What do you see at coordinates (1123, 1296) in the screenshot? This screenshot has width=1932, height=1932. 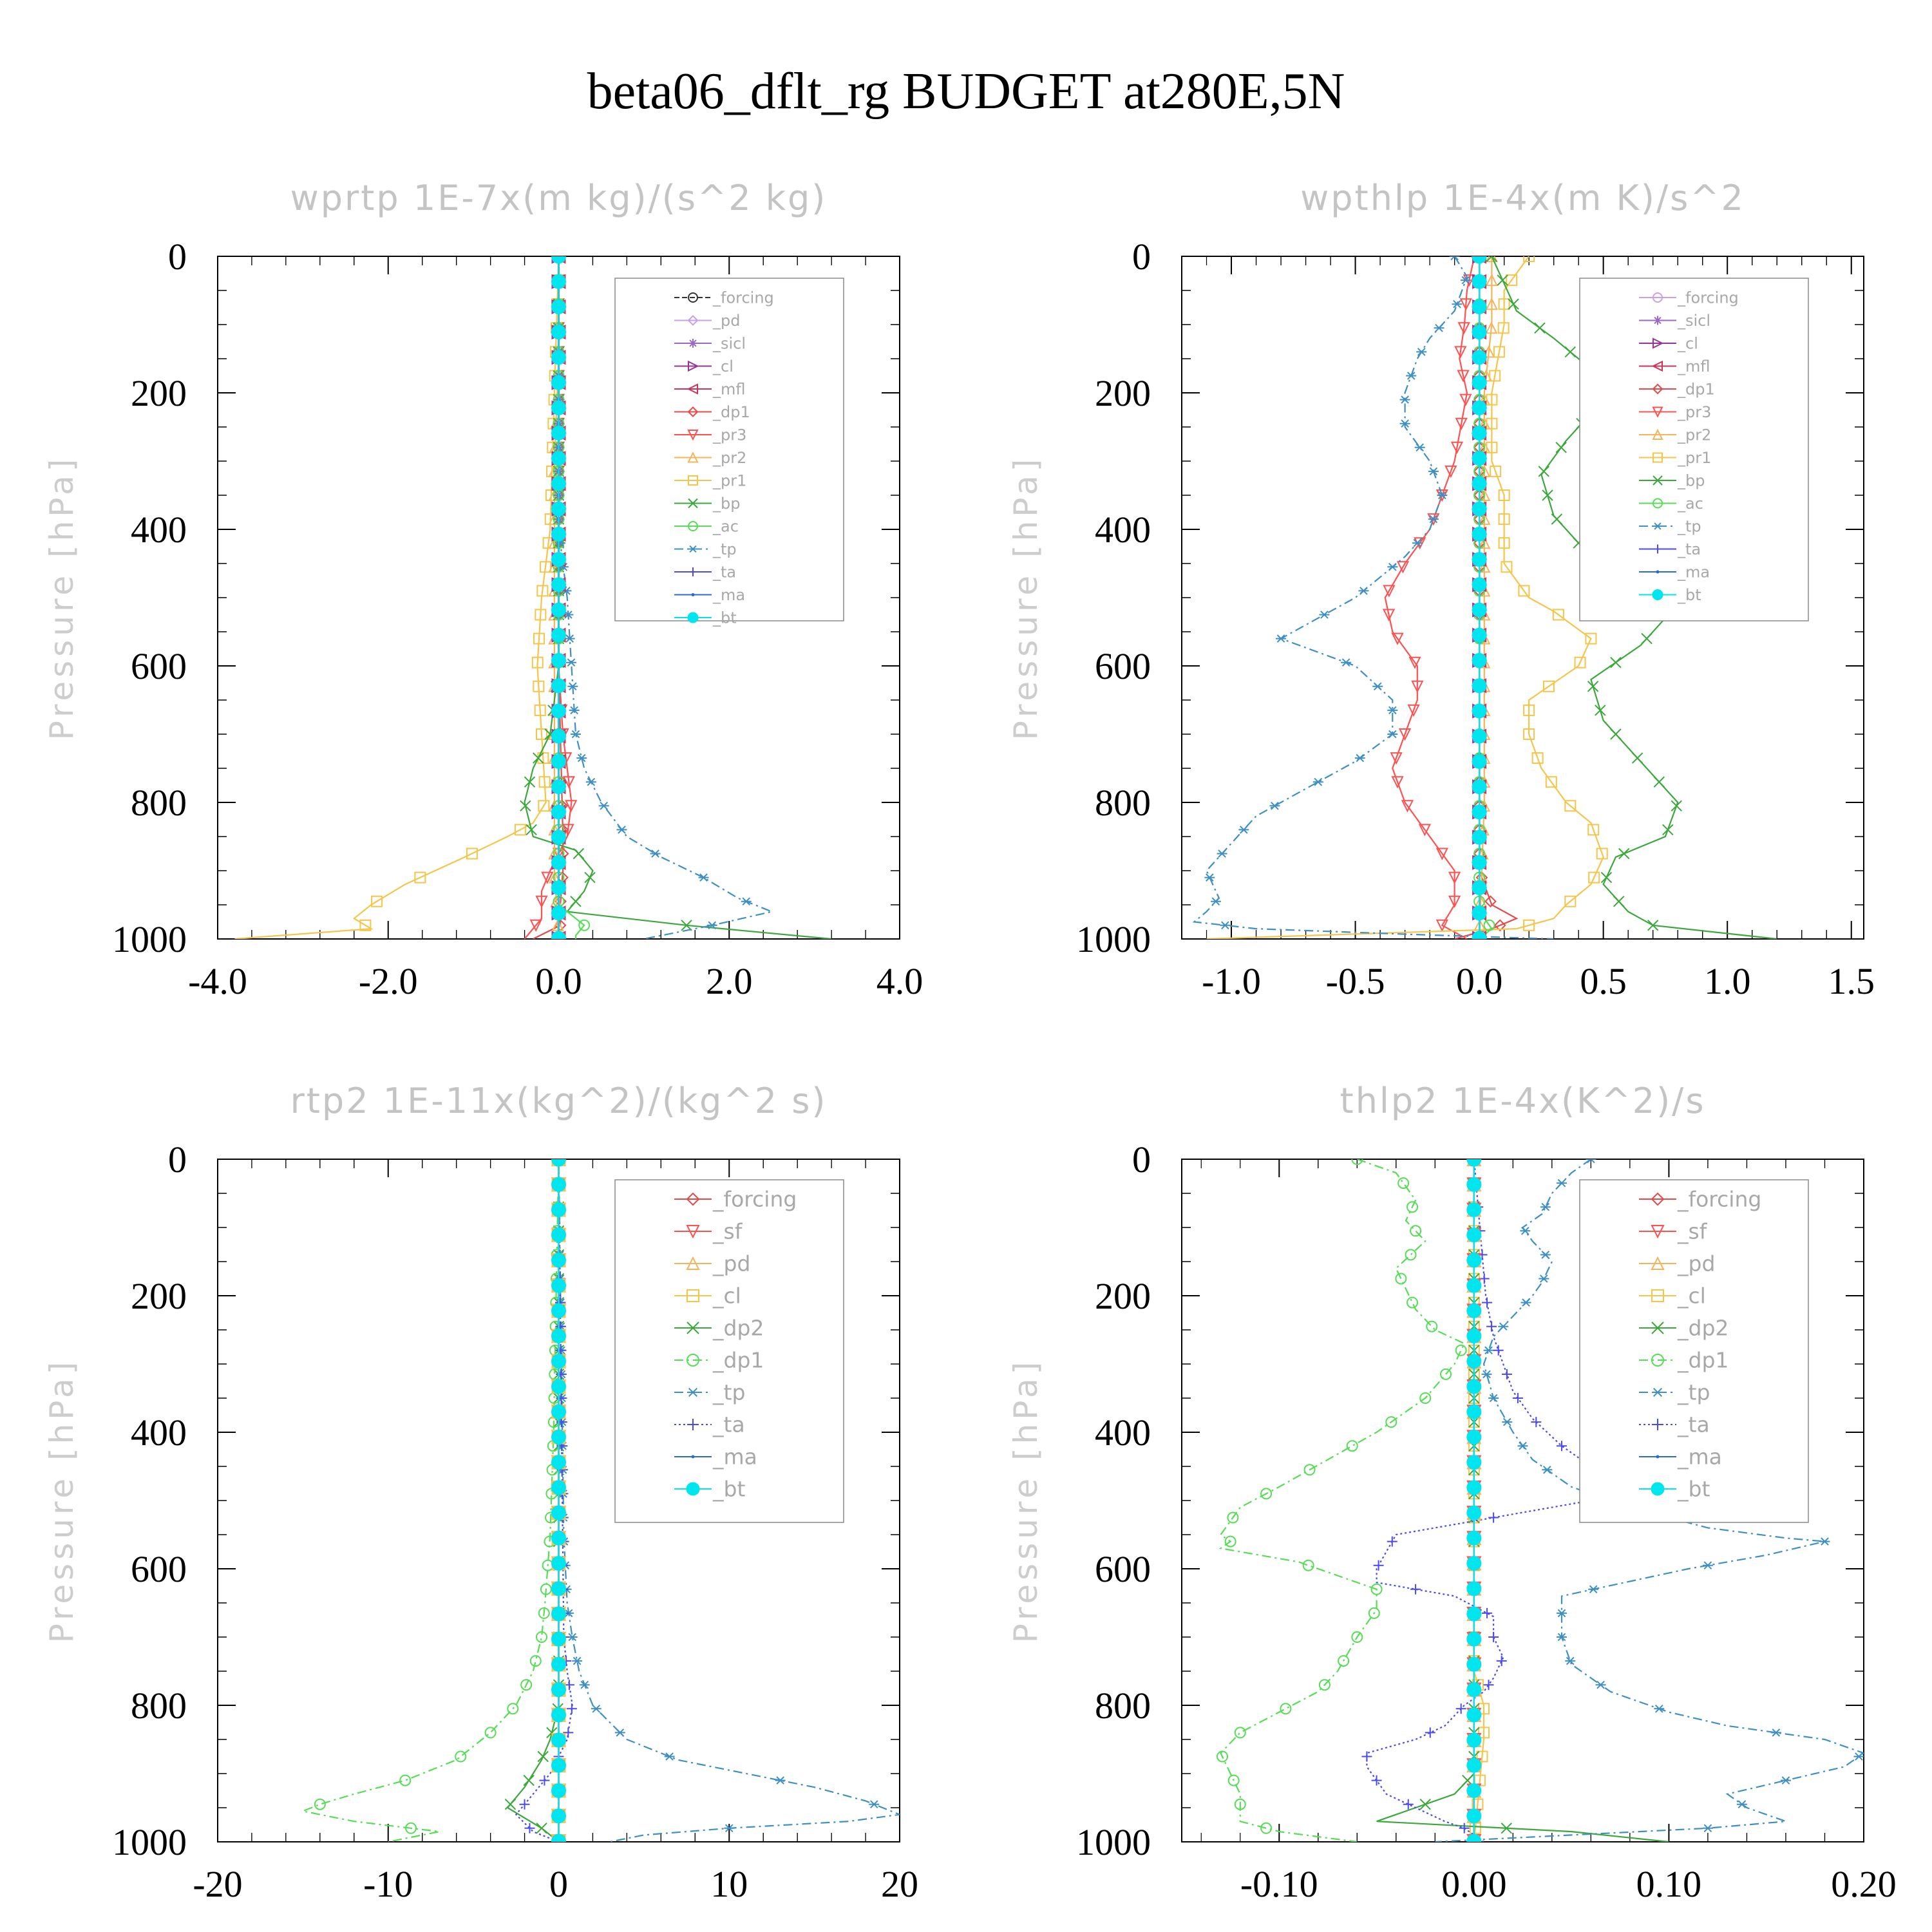 I see `y-tick-label: 200` at bounding box center [1123, 1296].